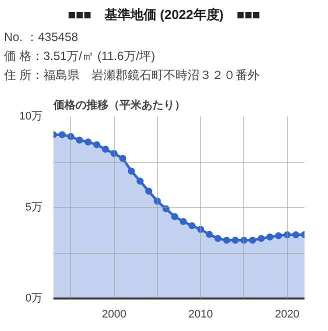  Describe the element at coordinates (287, 314) in the screenshot. I see `x-tick-label: 2020` at that location.